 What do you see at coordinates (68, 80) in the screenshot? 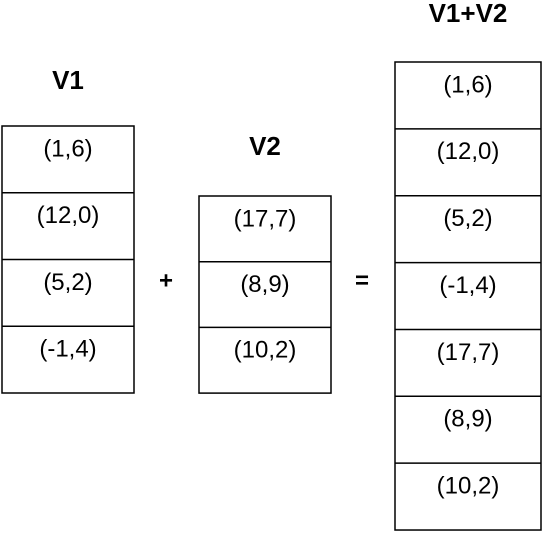
I see `vector-label: V1` at bounding box center [68, 80].